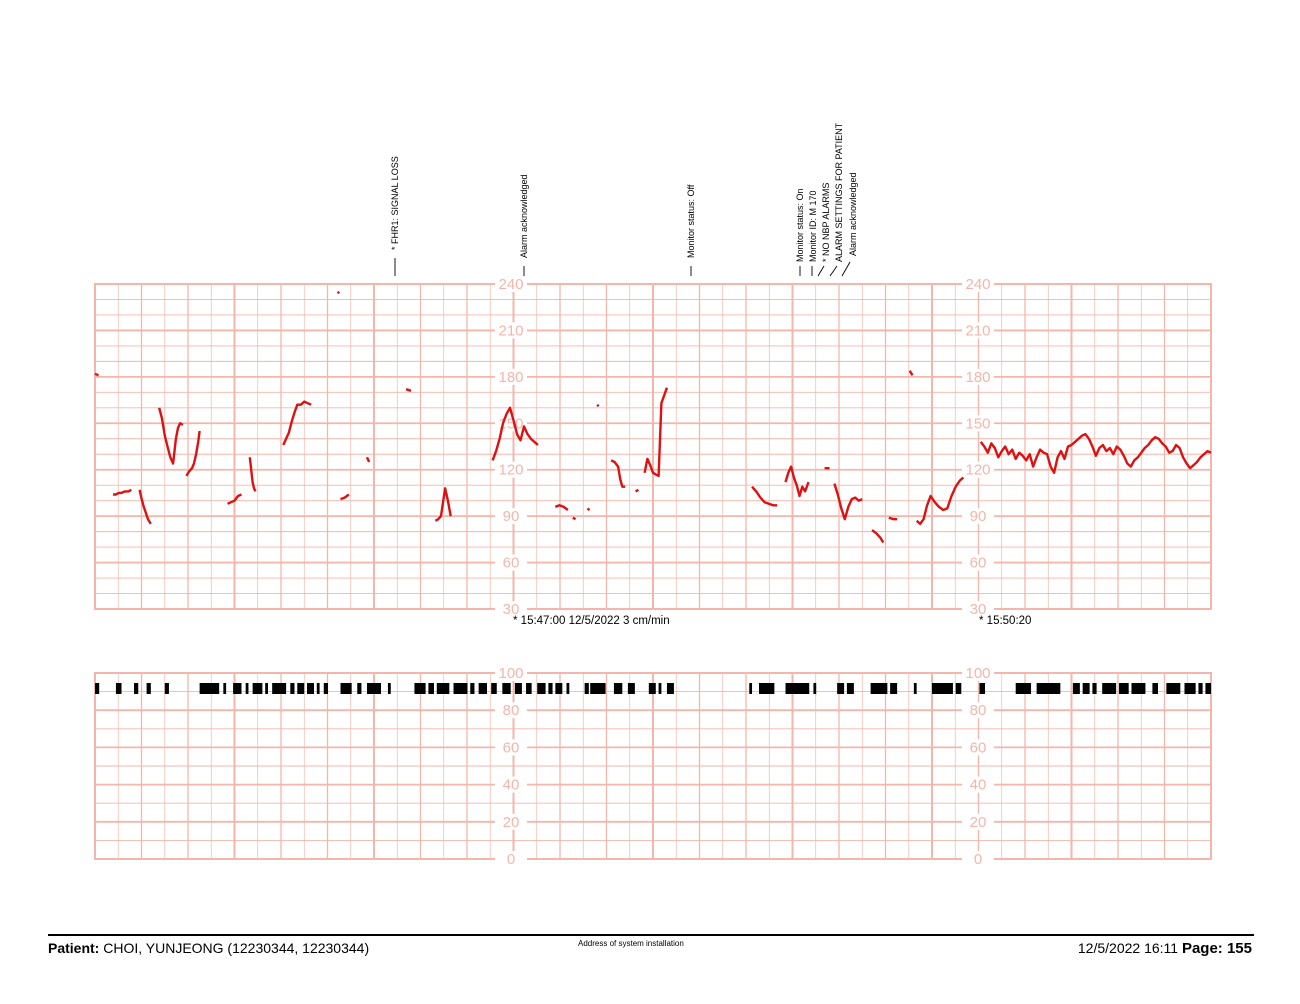 The width and height of the screenshot is (1300, 1004). Describe the element at coordinates (234, 948) in the screenshot. I see `patient-value: CHOI, YUNJEONG (12230344, 12230344)` at that location.